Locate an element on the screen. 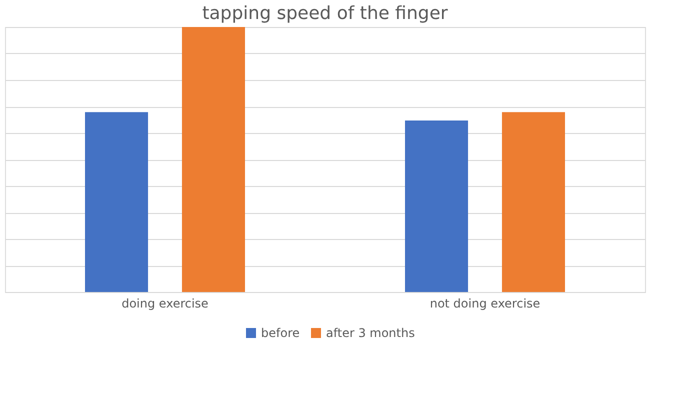 Image resolution: width=686 pixels, height=400 pixels. x-tick-label: not doing exercise is located at coordinates (485, 303).